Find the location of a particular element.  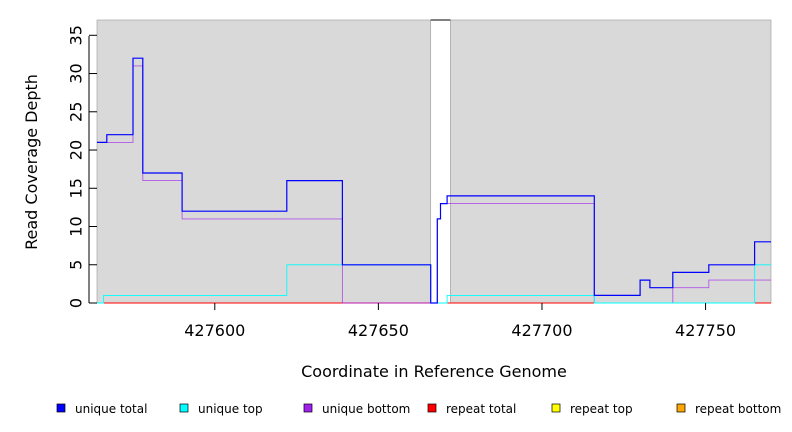

y-tick-label: 5 is located at coordinates (76, 265).